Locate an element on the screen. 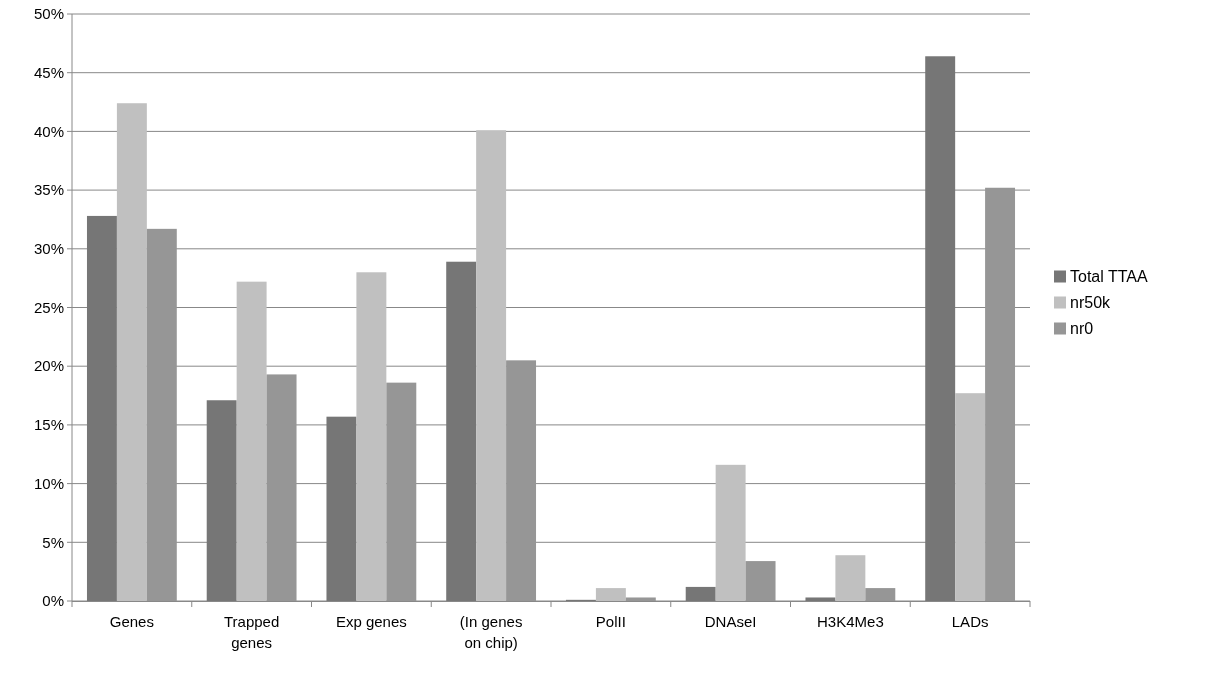  y-tick-label: 25% is located at coordinates (48, 307).